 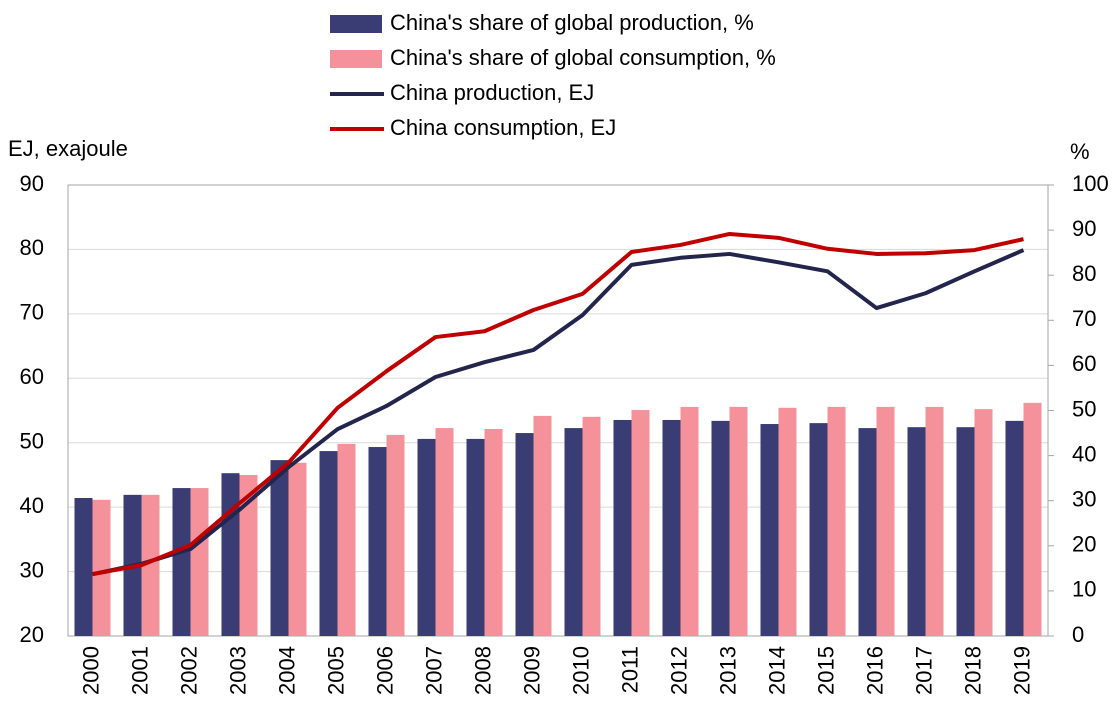 What do you see at coordinates (1084, 589) in the screenshot?
I see `y2-tick-label: 10` at bounding box center [1084, 589].